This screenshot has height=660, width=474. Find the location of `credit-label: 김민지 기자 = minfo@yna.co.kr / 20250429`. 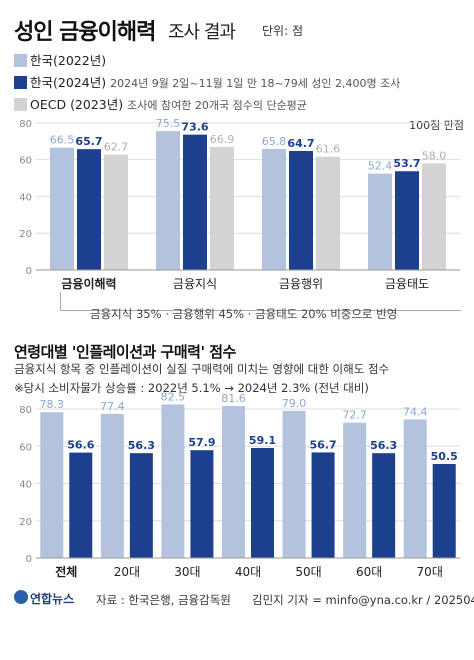

credit-label: 김민지 기자 = minfo@yna.co.kr / 20250429 is located at coordinates (363, 600).